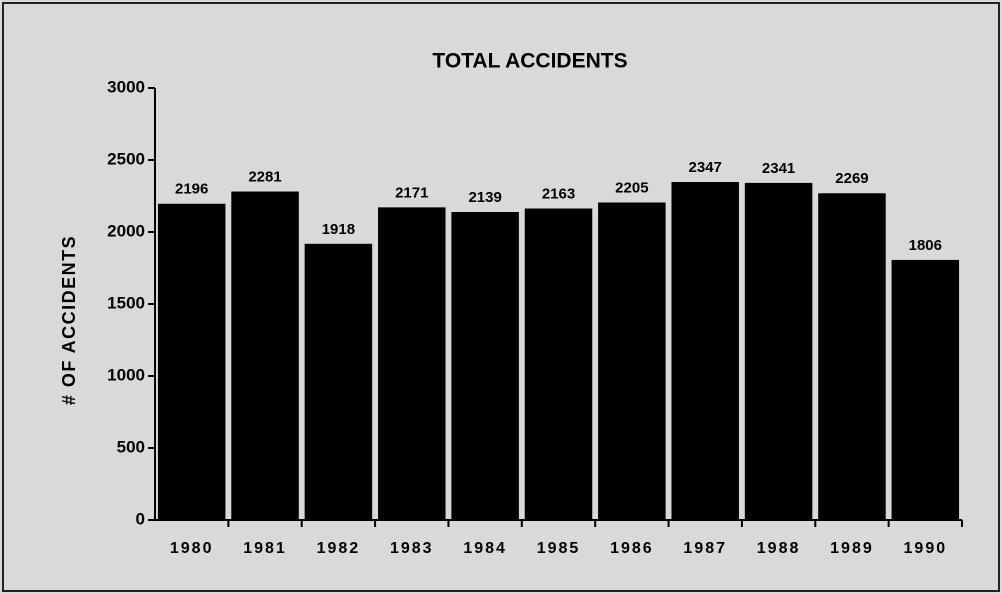 The height and width of the screenshot is (594, 1002). What do you see at coordinates (558, 193) in the screenshot?
I see `data-label: 2163` at bounding box center [558, 193].